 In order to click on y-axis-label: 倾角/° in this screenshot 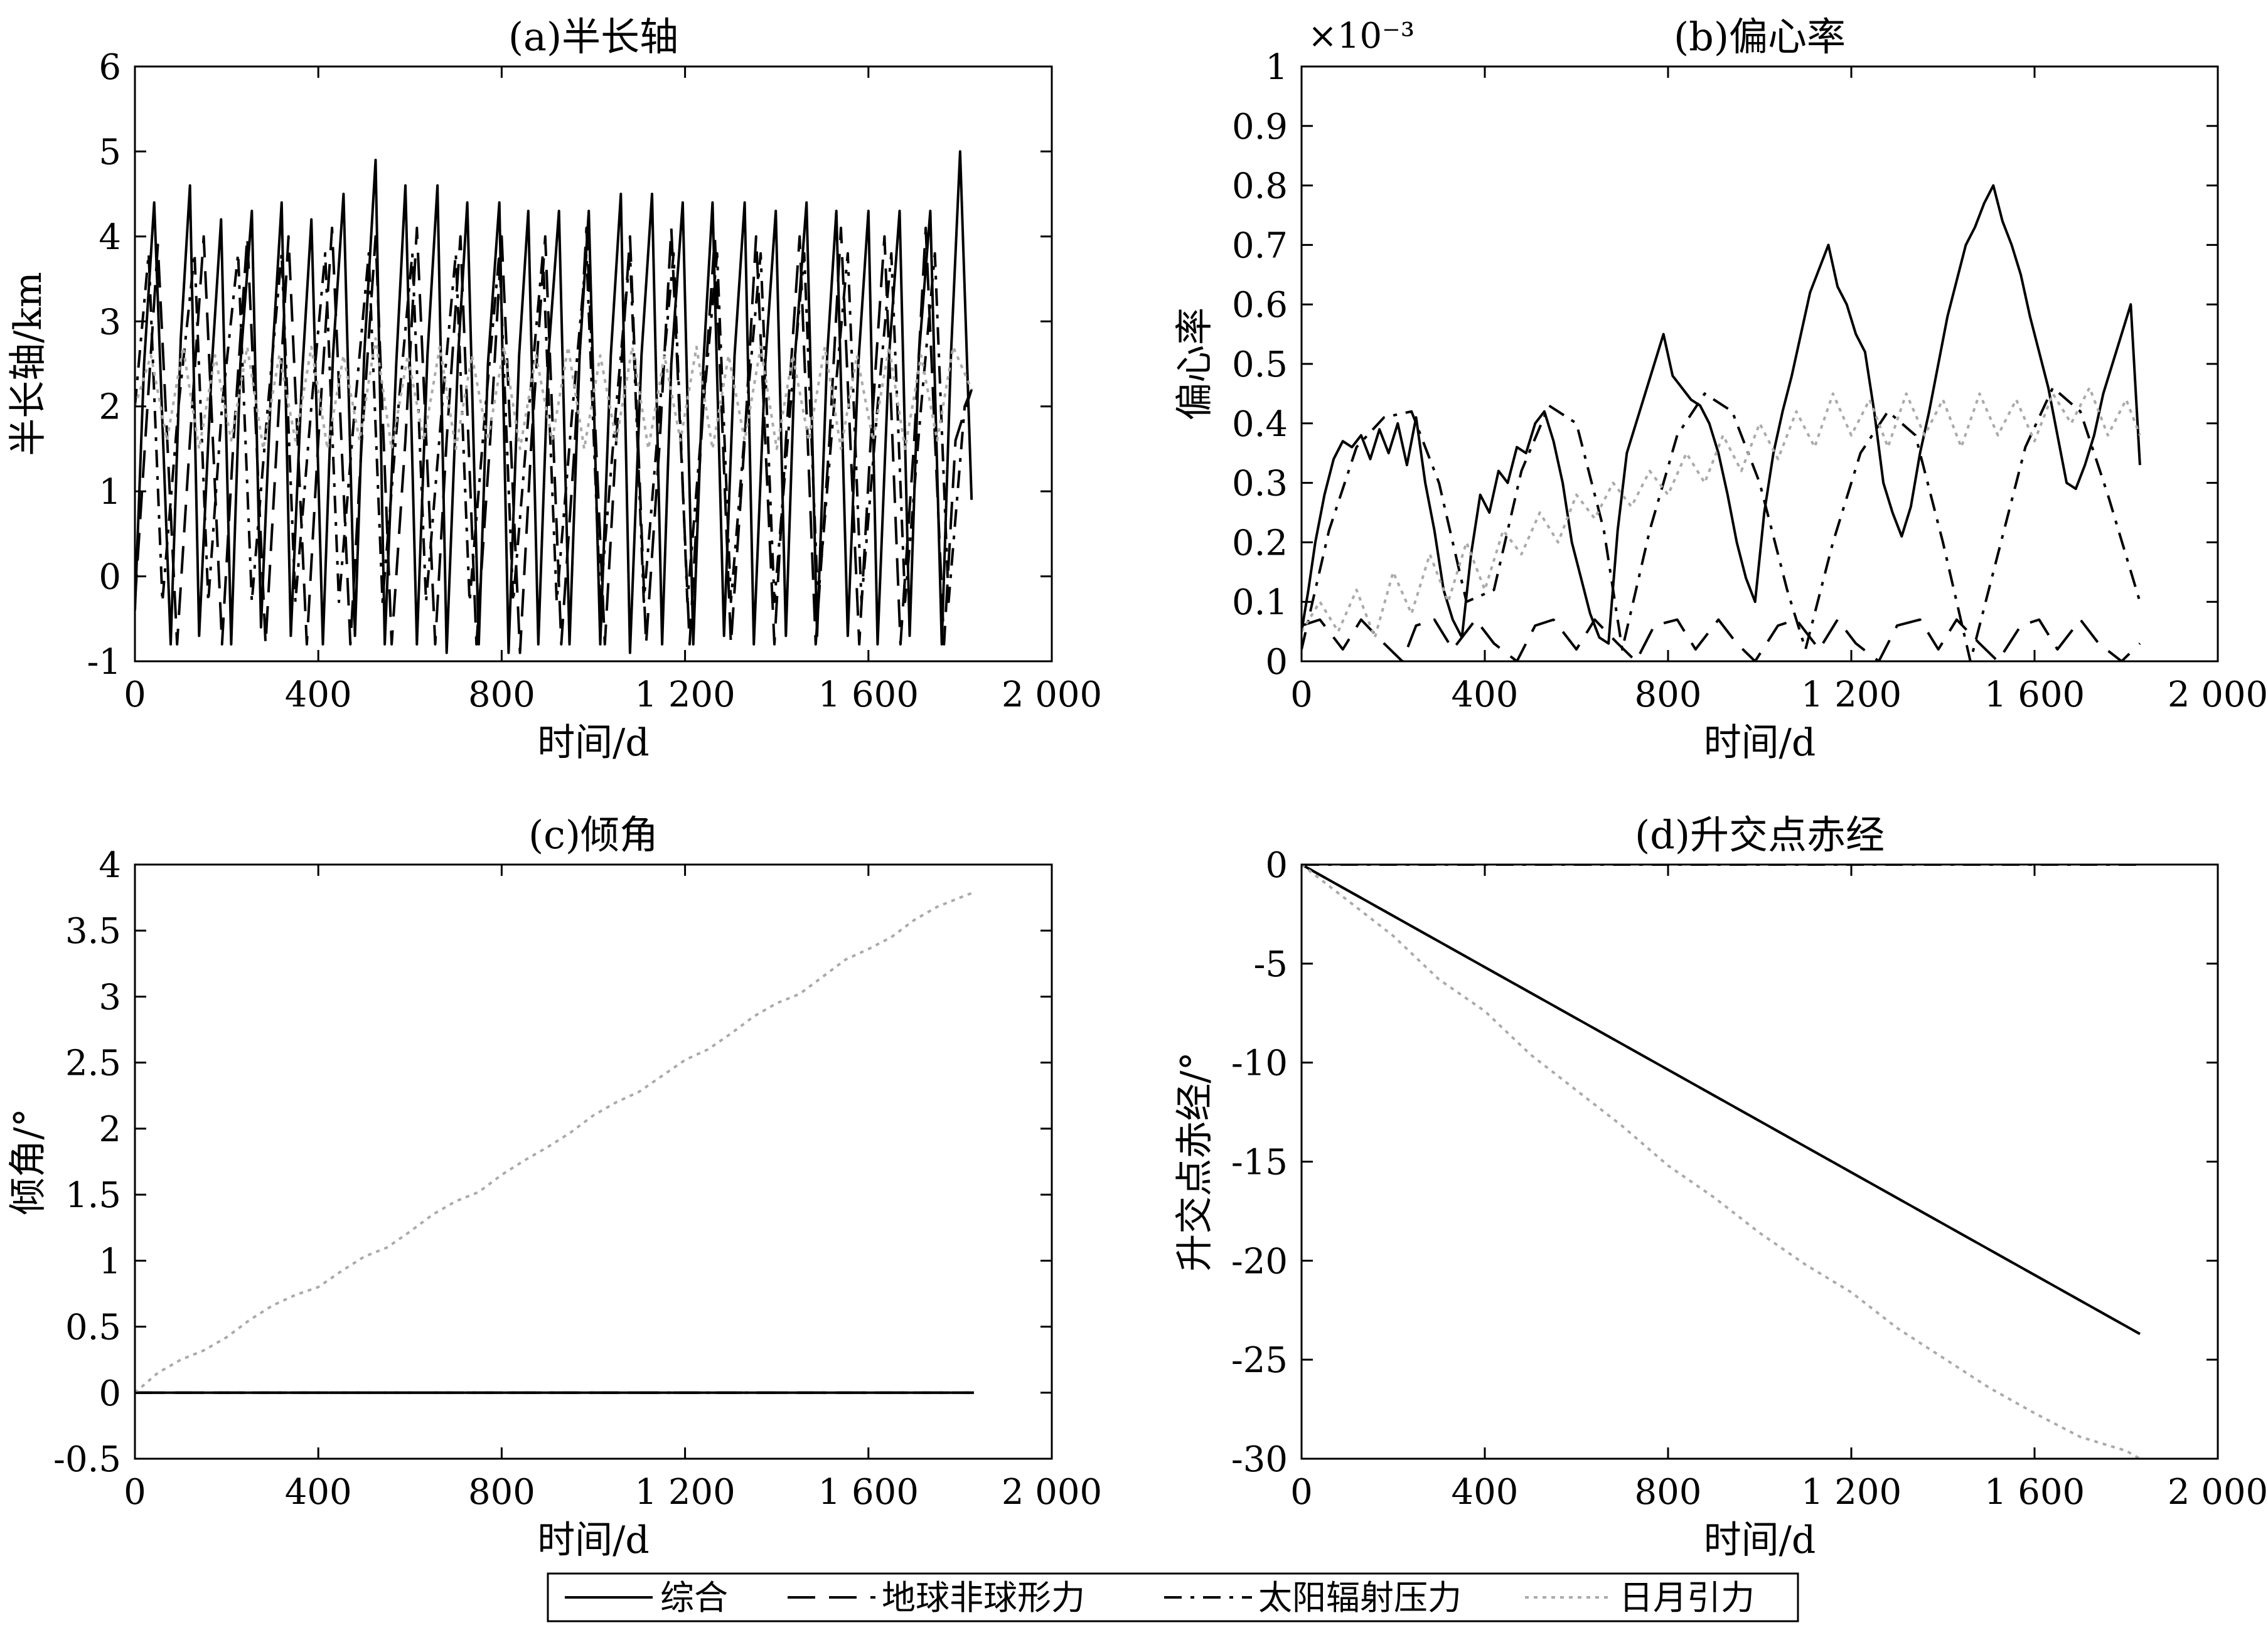, I will do `click(28, 1161)`.